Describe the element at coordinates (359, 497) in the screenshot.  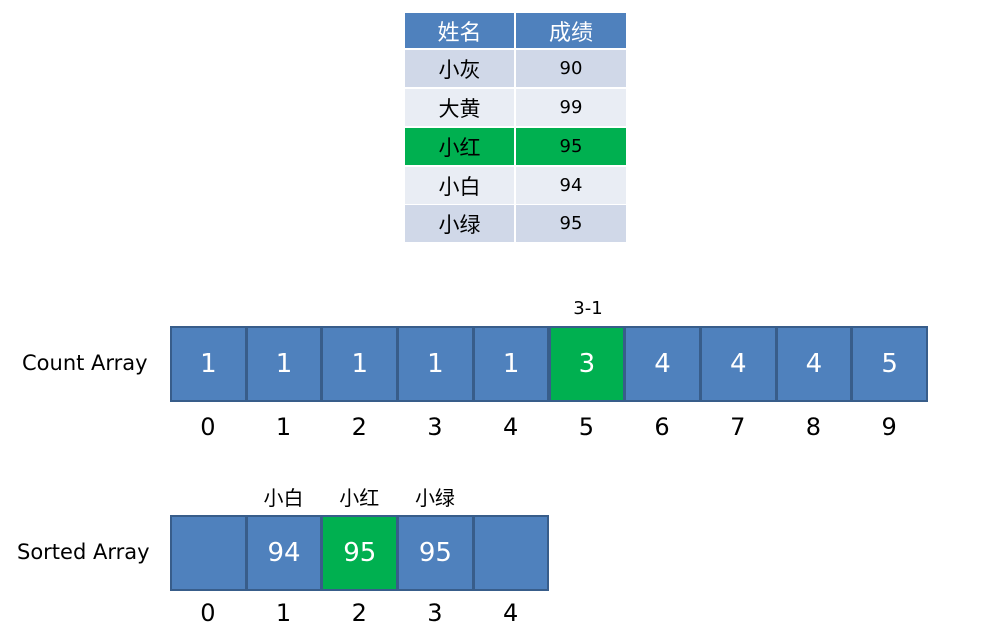
I see `name-label: 小红` at that location.